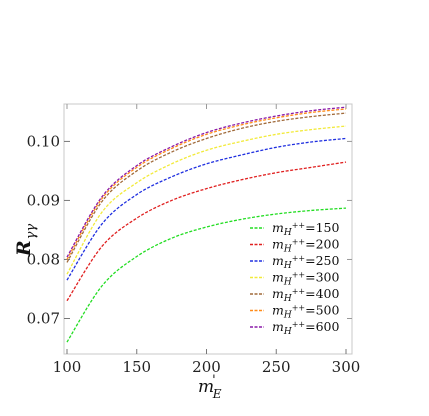  What do you see at coordinates (322, 293) in the screenshot?
I see `legend-label-value: =400` at bounding box center [322, 293].